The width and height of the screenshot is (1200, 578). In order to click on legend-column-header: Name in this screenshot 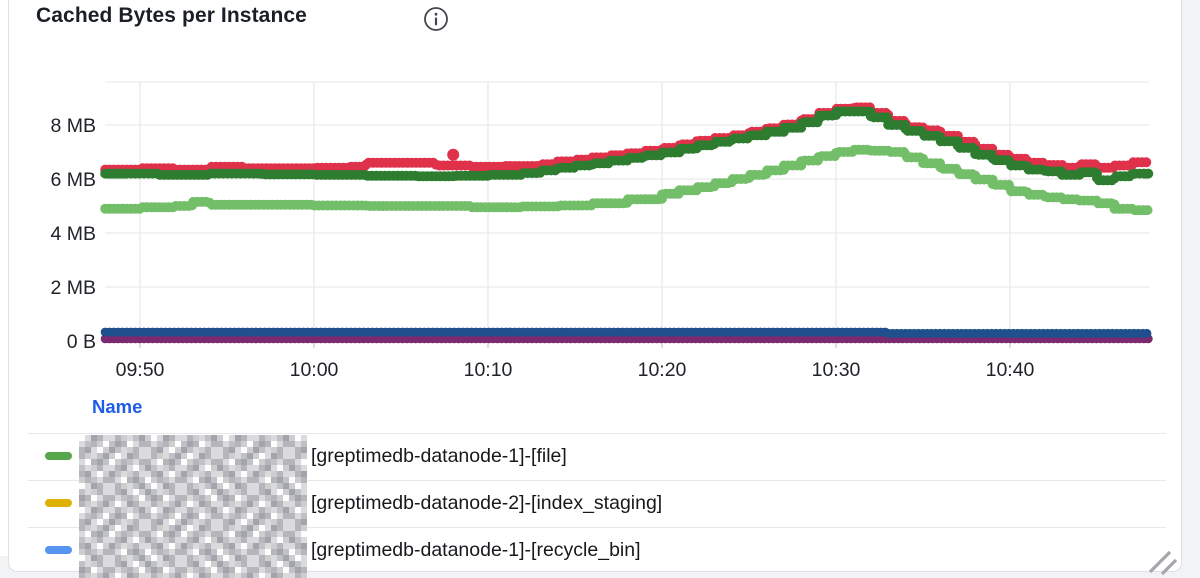, I will do `click(117, 406)`.